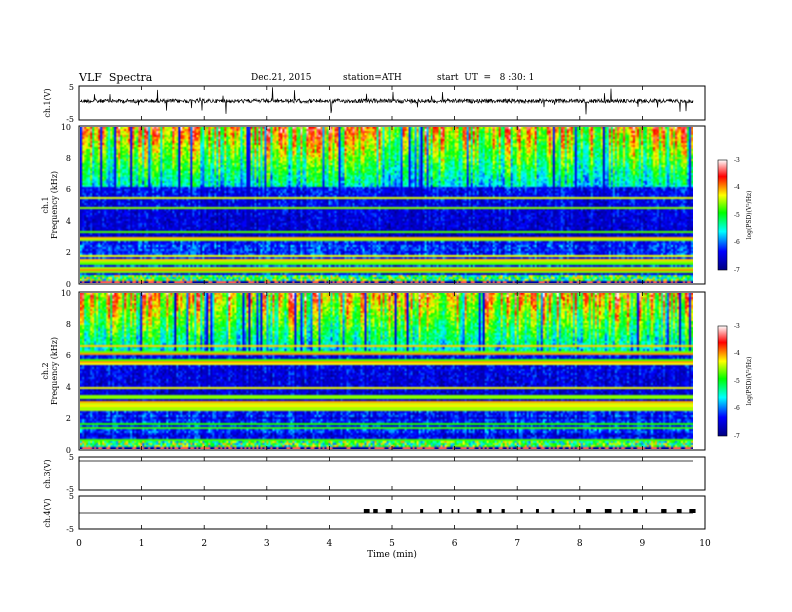  Describe the element at coordinates (722, 215) in the screenshot. I see `ch1-colorbar` at that location.